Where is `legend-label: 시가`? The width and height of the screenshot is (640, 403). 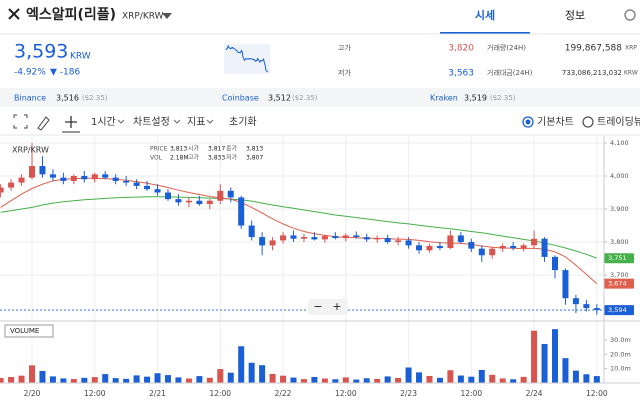 legend-label: 시가 is located at coordinates (194, 149).